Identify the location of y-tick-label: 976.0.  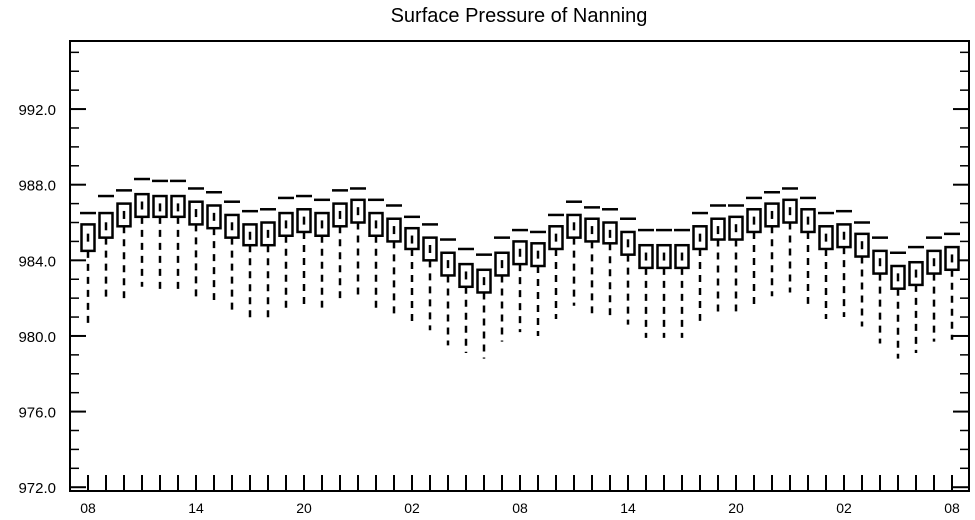
(37, 413).